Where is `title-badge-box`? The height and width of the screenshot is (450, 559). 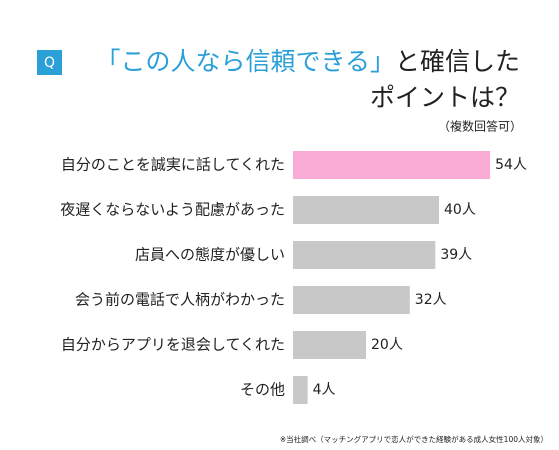 title-badge-box is located at coordinates (49, 62).